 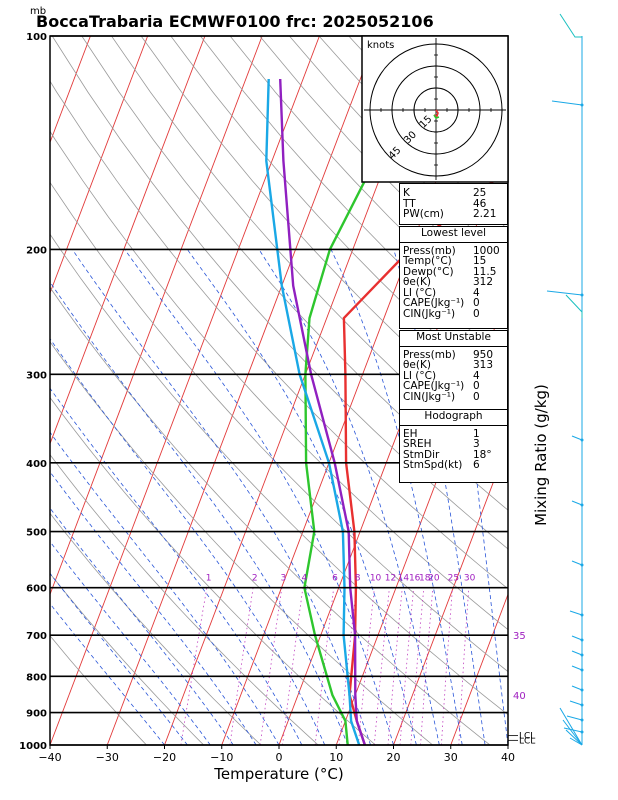 I want to click on pressure-tick-label: 100, so click(x=36, y=37).